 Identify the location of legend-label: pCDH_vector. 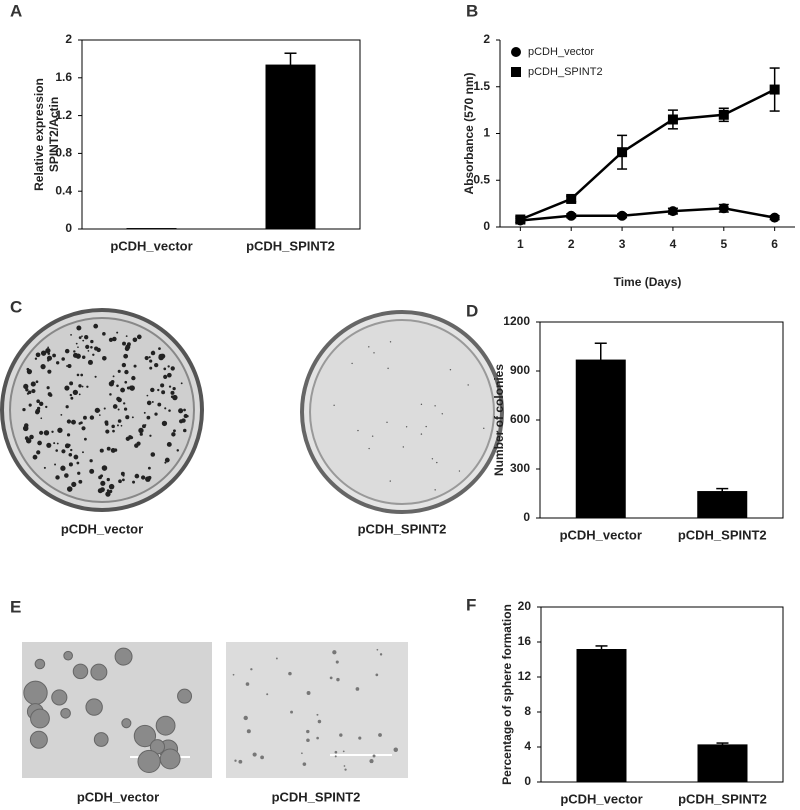
(561, 52).